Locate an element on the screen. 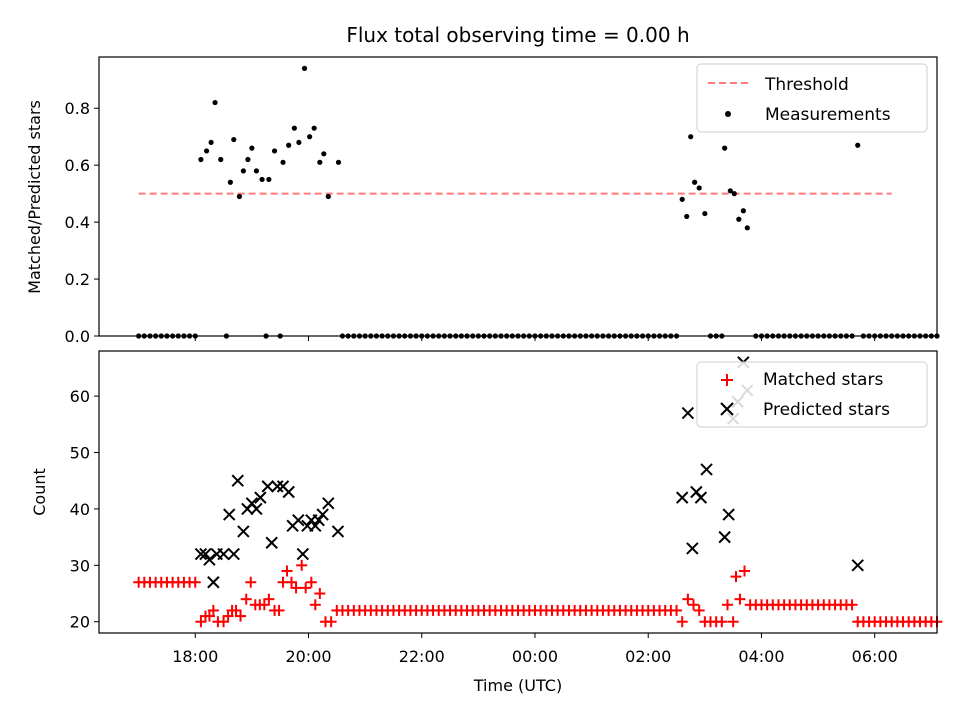 The image size is (960, 720). ratio-y-tick-label: 0.8 is located at coordinates (77, 108).